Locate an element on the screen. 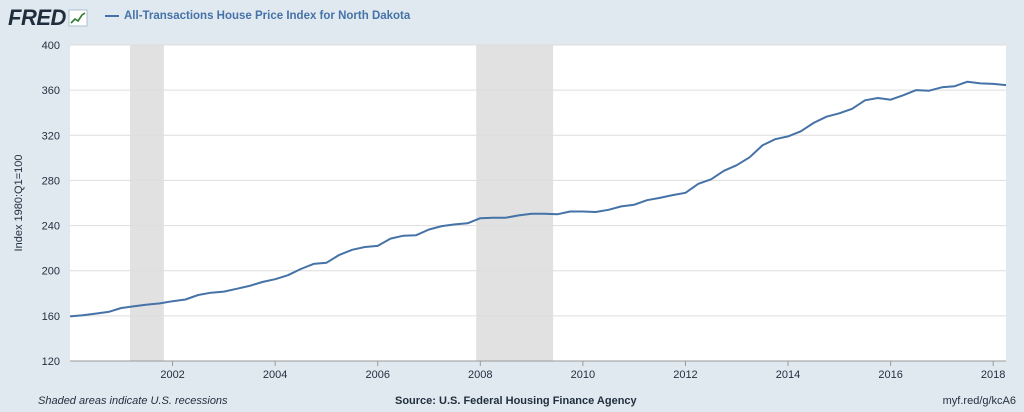  fred-logo: FRED is located at coordinates (48, 17).